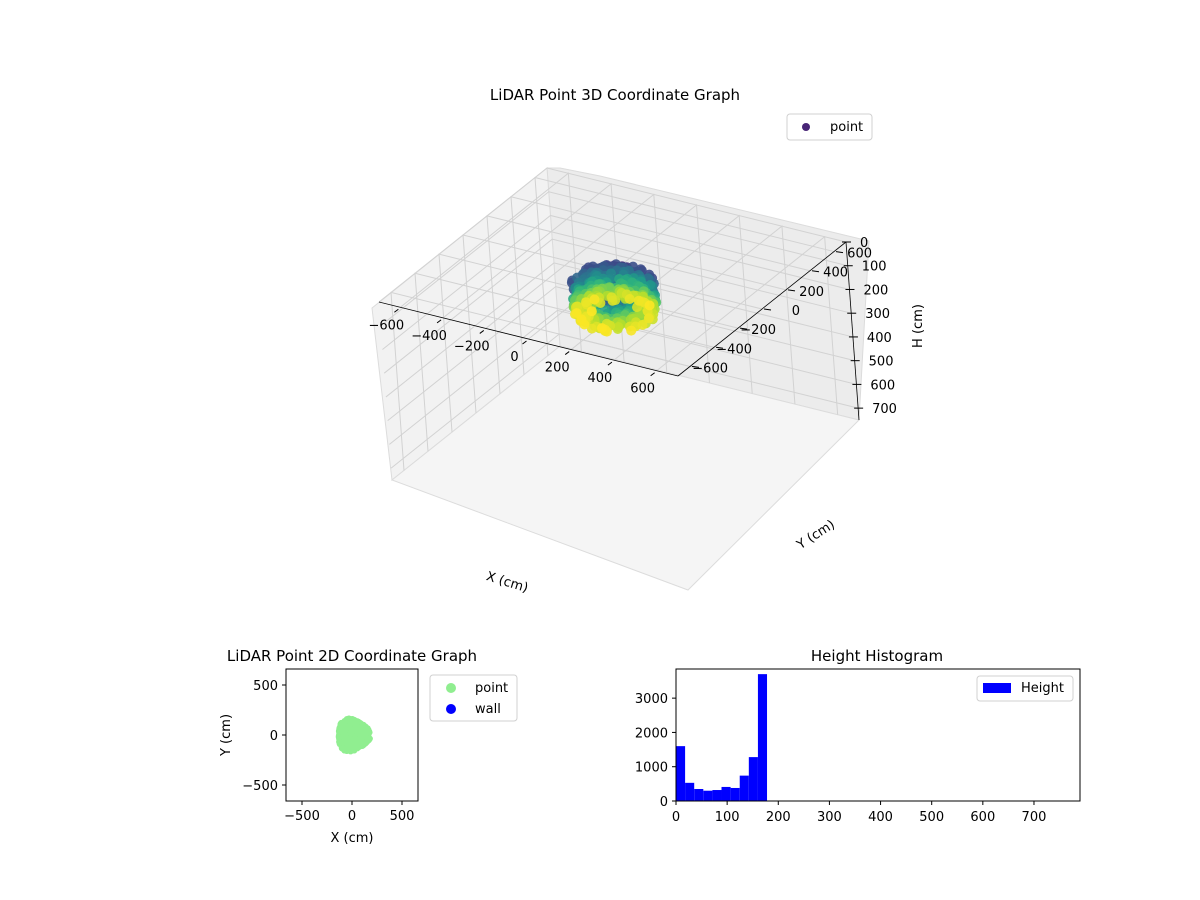 The height and width of the screenshot is (900, 1200). Describe the element at coordinates (664, 802) in the screenshot. I see `y-tick-label-hist: 0` at that location.